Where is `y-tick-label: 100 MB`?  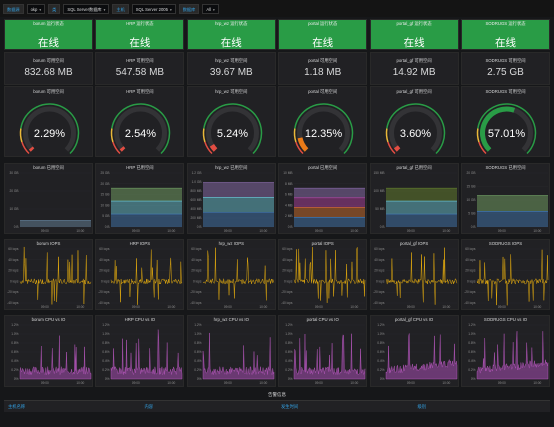
y-tick-label: 100 MB is located at coordinates (378, 191).